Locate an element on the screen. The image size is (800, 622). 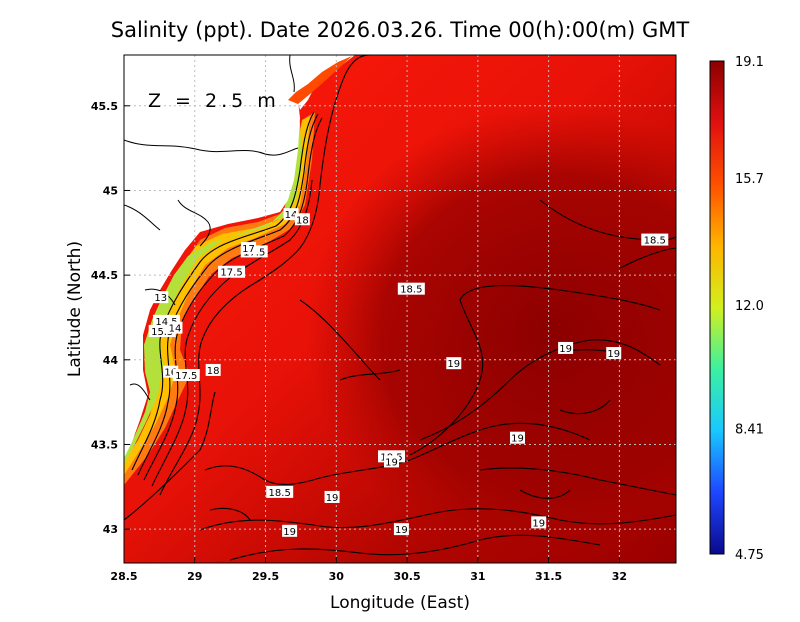
coastal-band-yellow is located at coordinates (217, 295).